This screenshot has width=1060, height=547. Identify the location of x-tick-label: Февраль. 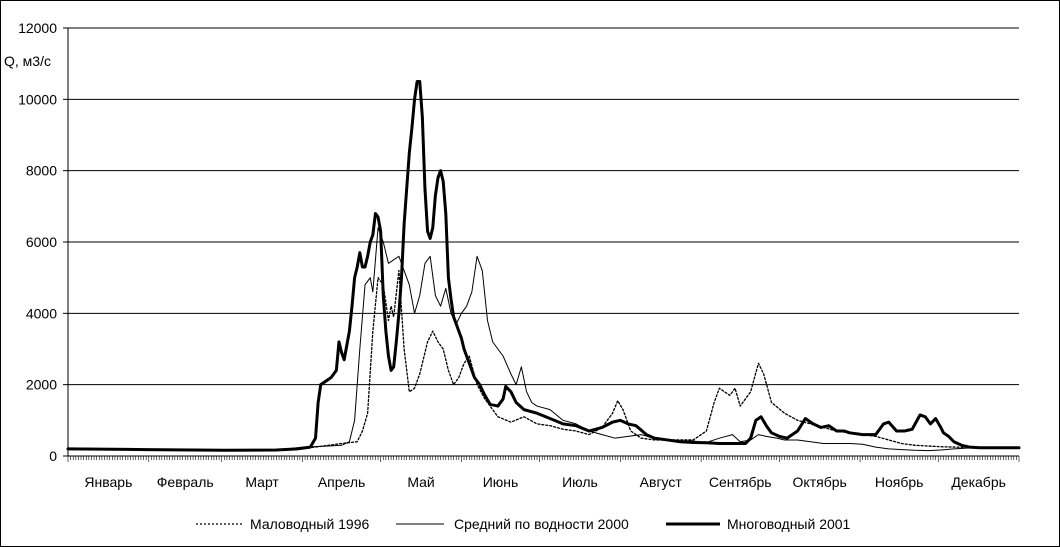
(185, 482).